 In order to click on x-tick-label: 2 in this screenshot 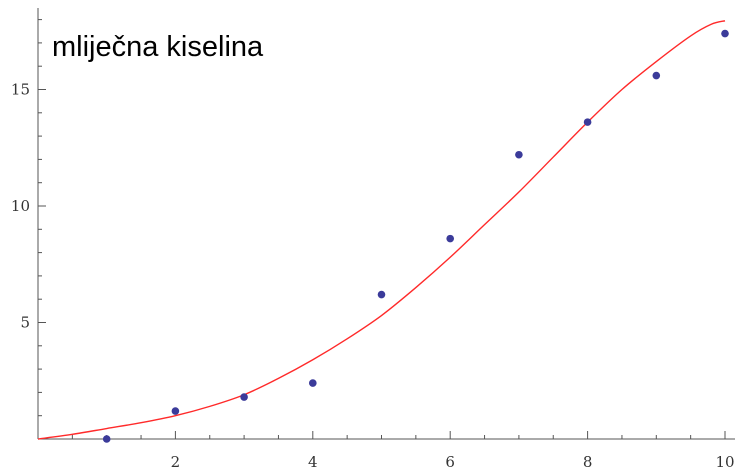, I will do `click(176, 462)`.